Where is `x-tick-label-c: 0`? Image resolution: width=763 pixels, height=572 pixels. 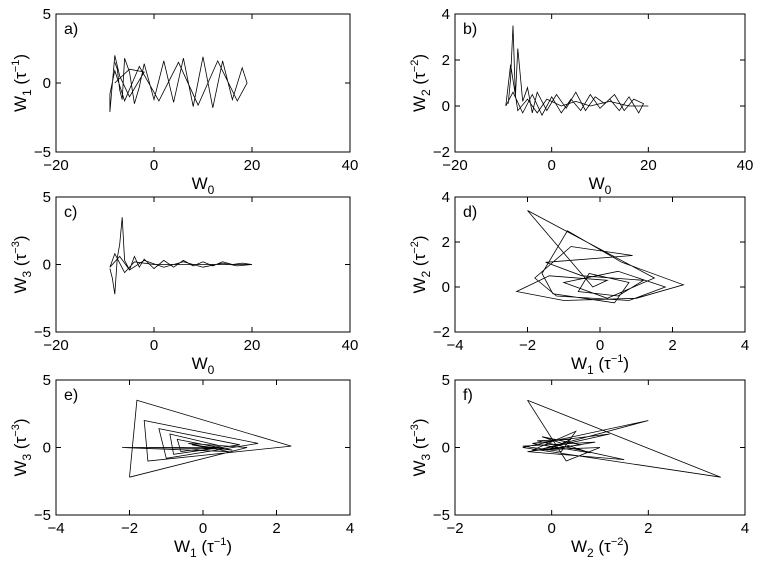
x-tick-label-c: 0 is located at coordinates (154, 345).